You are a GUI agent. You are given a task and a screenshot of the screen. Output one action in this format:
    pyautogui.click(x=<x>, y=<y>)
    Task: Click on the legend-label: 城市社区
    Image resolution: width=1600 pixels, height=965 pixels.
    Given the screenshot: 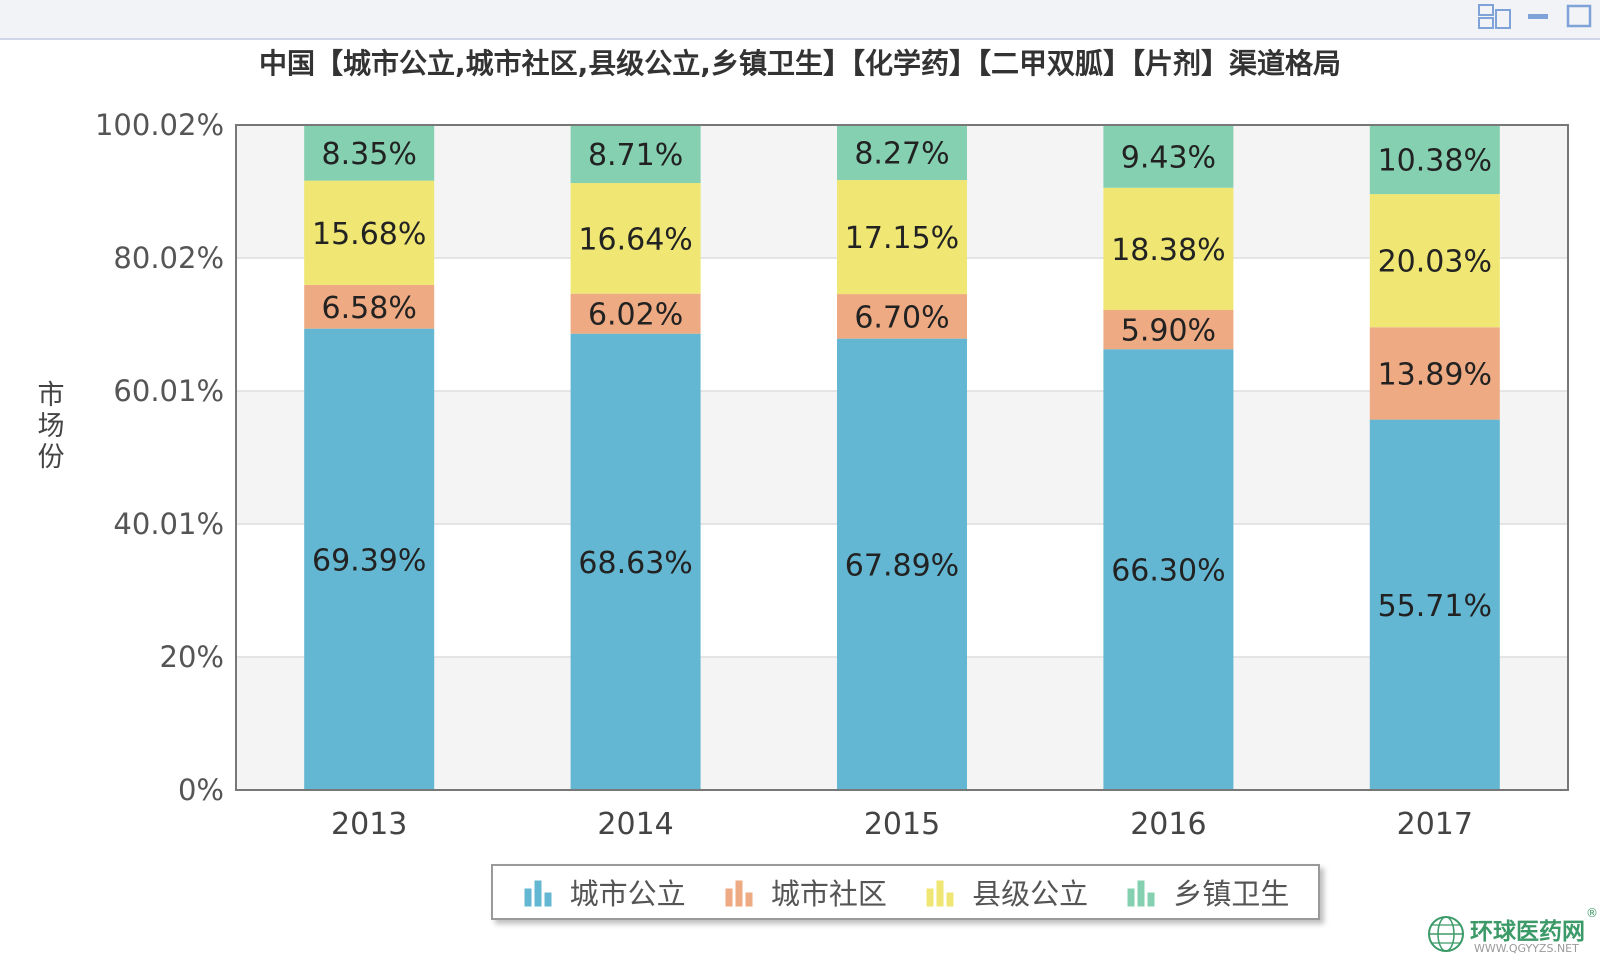 What is the action you would take?
    pyautogui.click(x=828, y=894)
    